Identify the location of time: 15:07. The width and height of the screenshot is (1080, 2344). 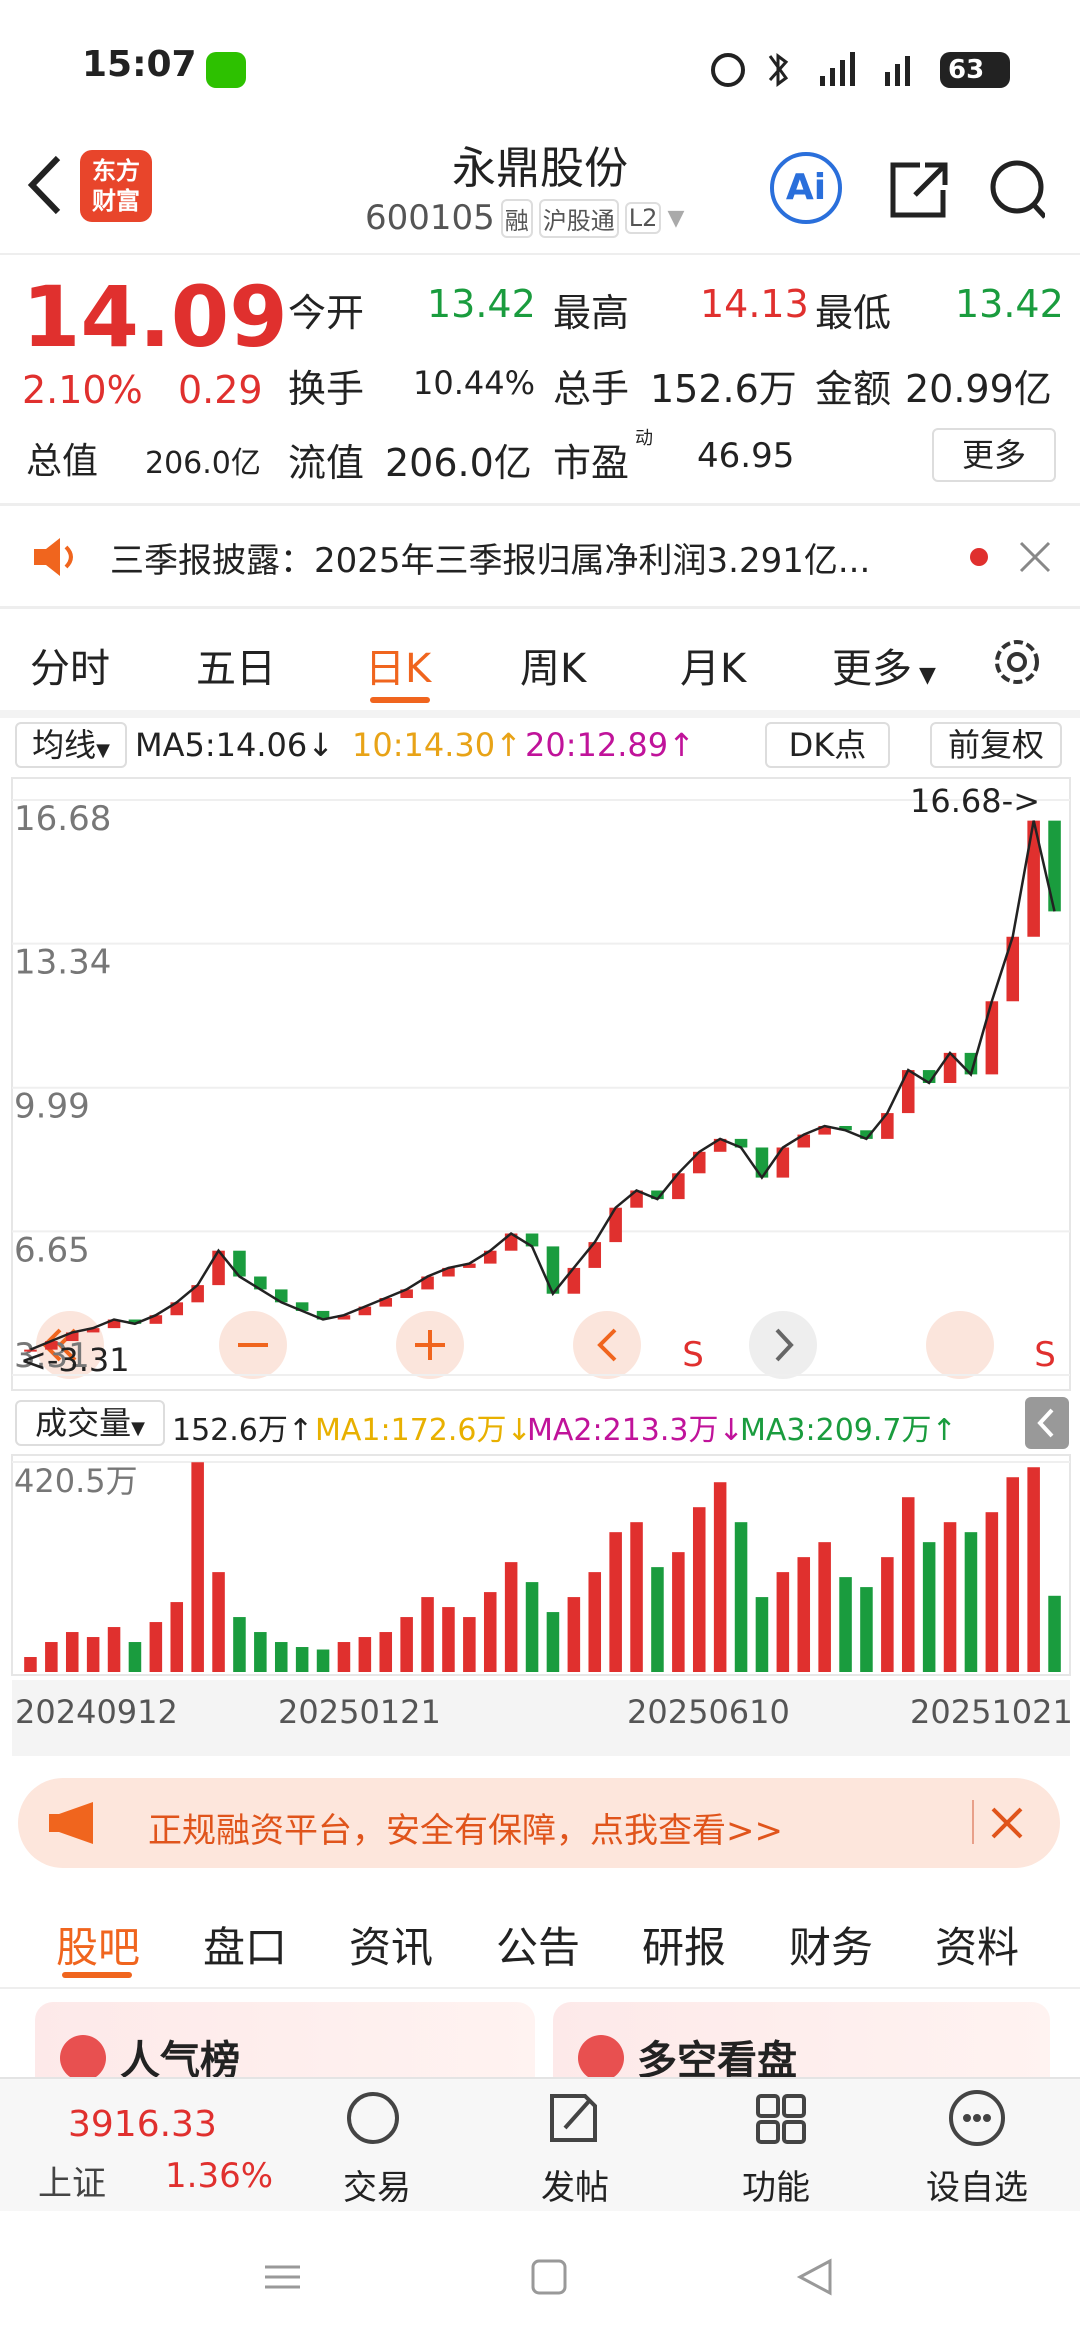
(139, 64).